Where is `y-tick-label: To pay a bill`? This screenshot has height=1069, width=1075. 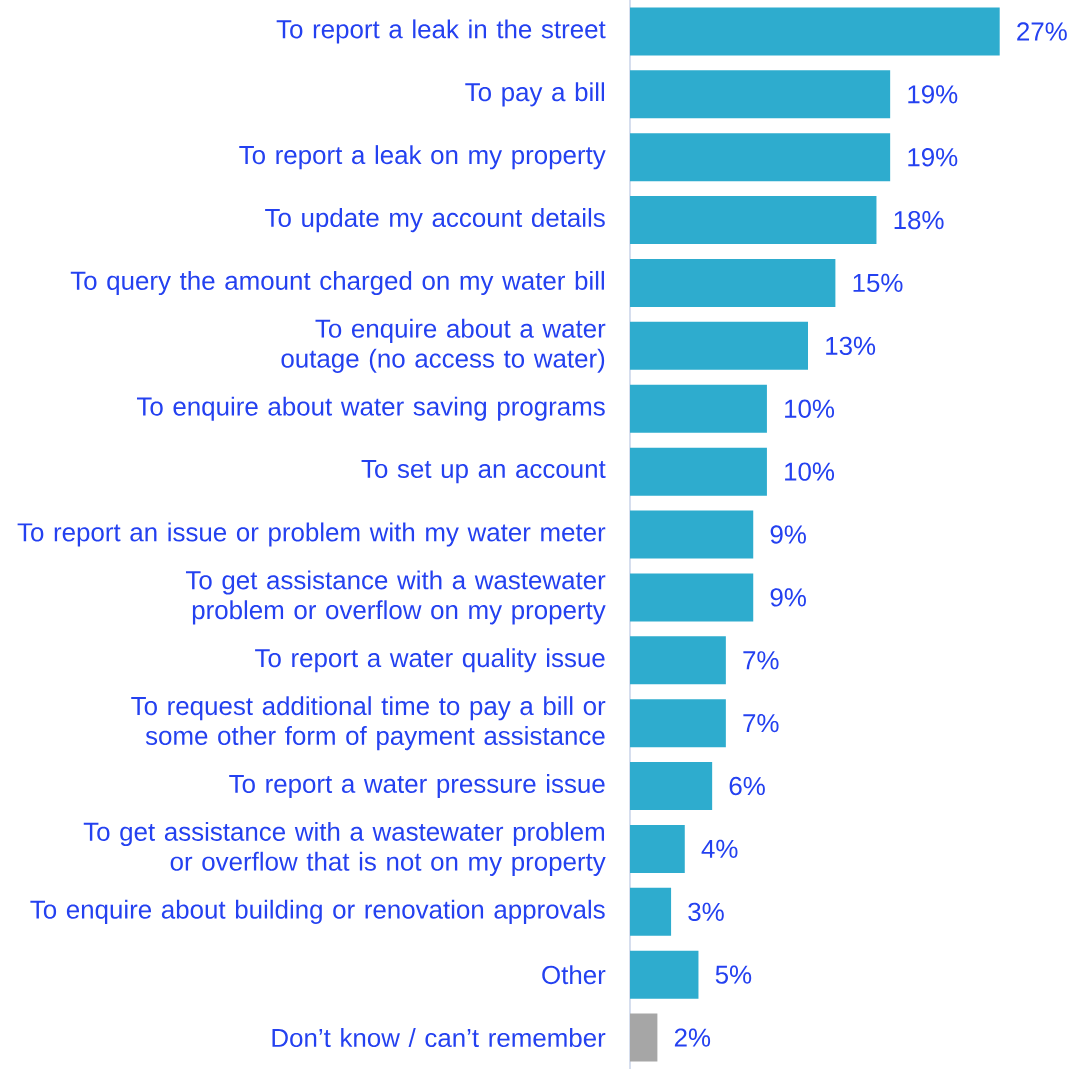
y-tick-label: To pay a bill is located at coordinates (535, 94).